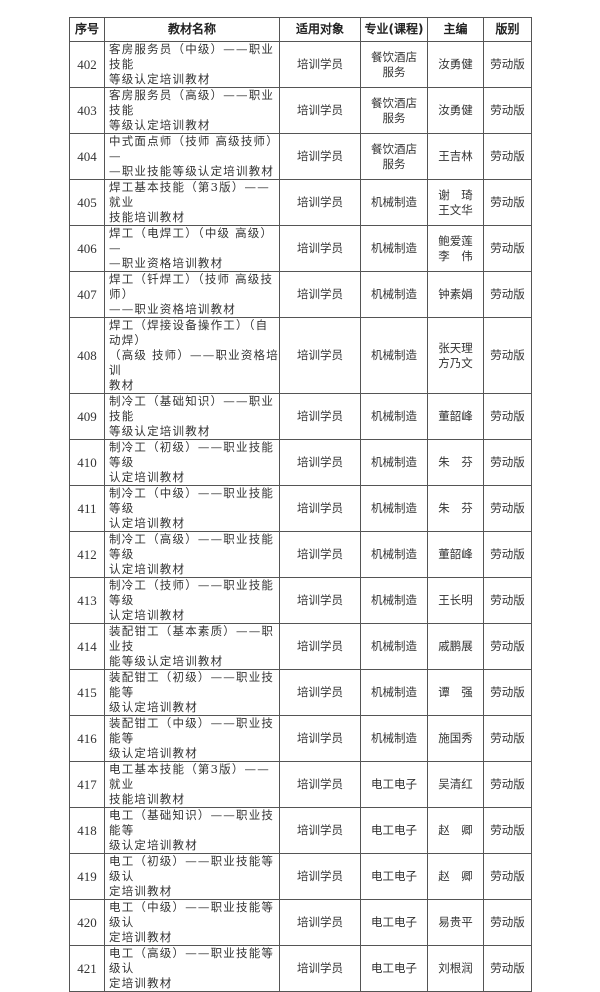 The width and height of the screenshot is (600, 992). Describe the element at coordinates (192, 156) in the screenshot. I see `cell-title: 中式面点师（技师 高级技师）— —职业技能等级认定培训教材` at that location.